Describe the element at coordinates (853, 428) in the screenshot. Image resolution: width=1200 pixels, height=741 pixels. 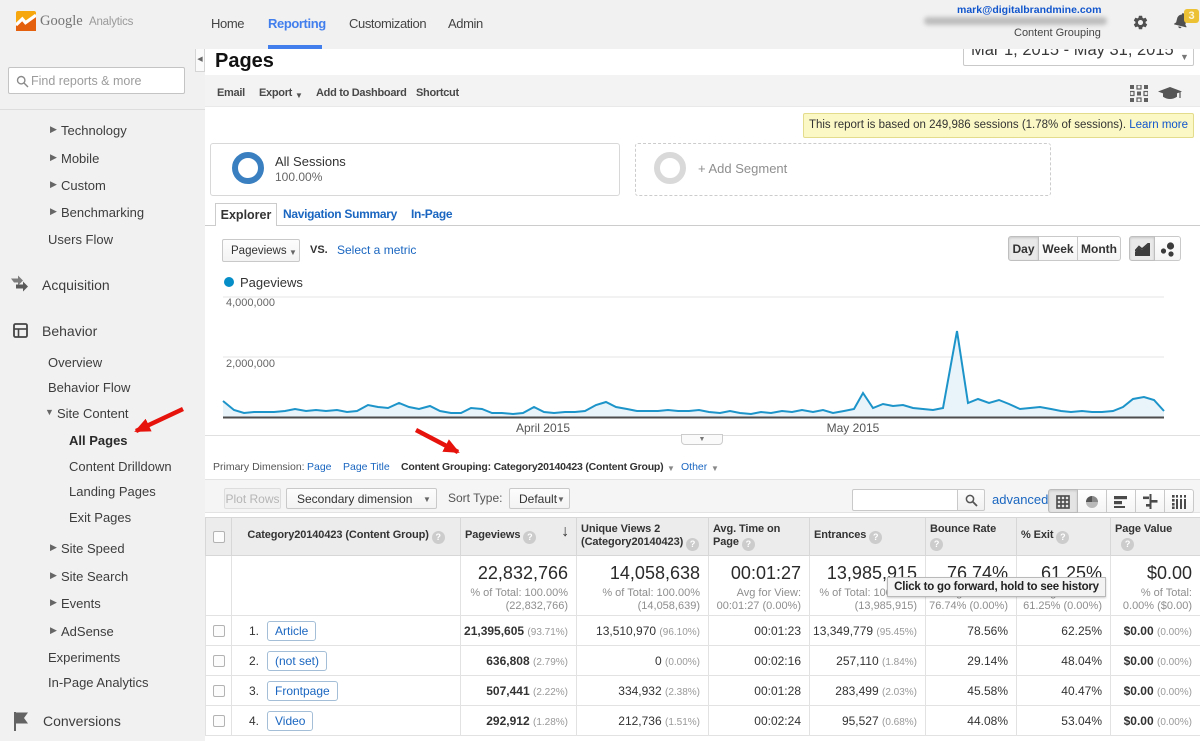
I see `svg-text: May 2015` at that location.